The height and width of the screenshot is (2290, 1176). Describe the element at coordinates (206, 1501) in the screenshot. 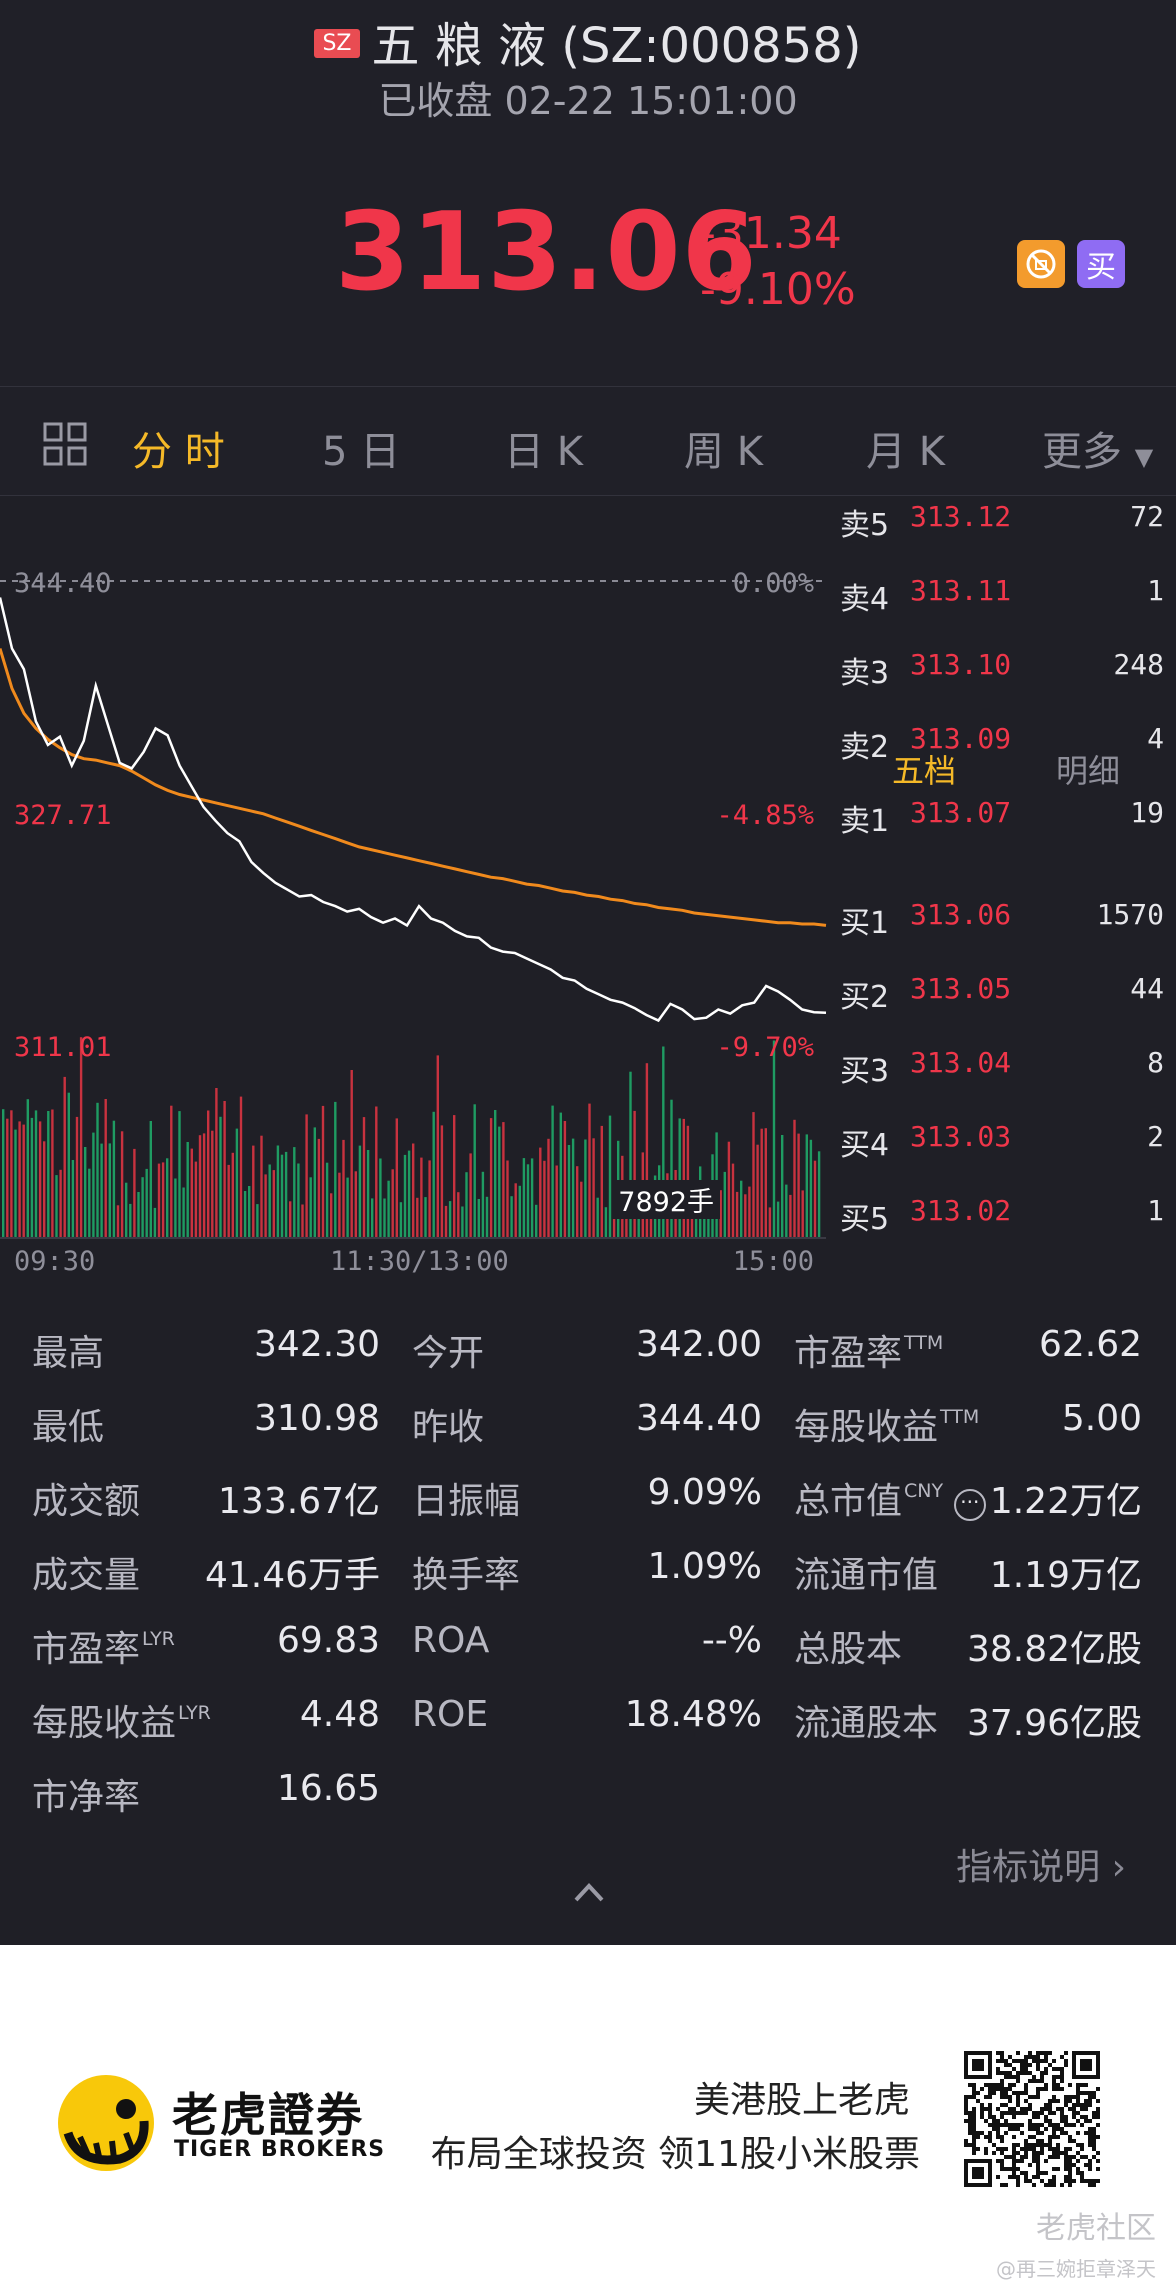

I see `stat-turnover: 成交额 133.67亿` at that location.